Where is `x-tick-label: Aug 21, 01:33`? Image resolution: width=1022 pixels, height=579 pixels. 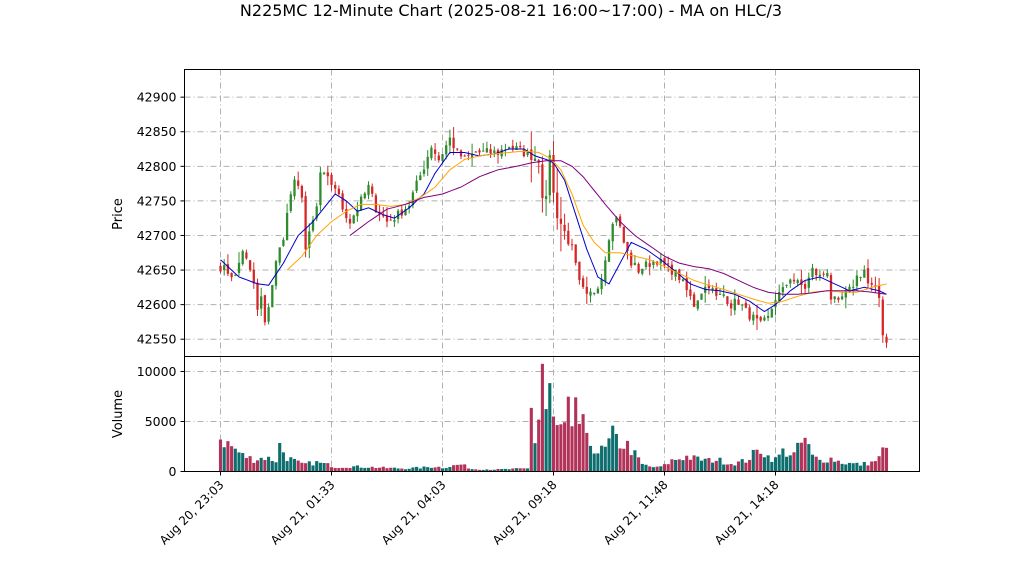 x-tick-label: Aug 21, 01:33 is located at coordinates (303, 513).